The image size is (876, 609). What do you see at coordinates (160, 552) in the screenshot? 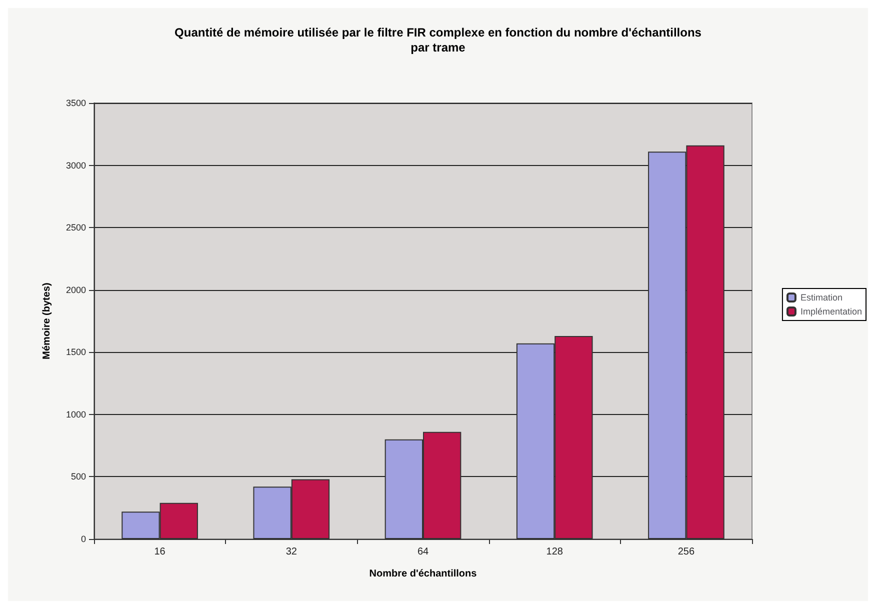
I see `x-tick-label: 16` at bounding box center [160, 552].